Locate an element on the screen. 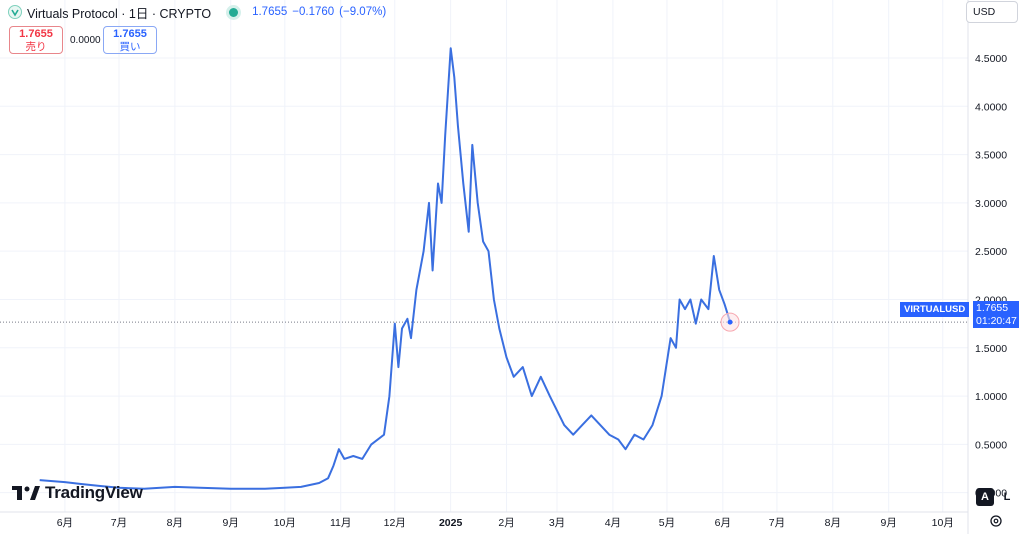  buy-label: 買い is located at coordinates (130, 47).